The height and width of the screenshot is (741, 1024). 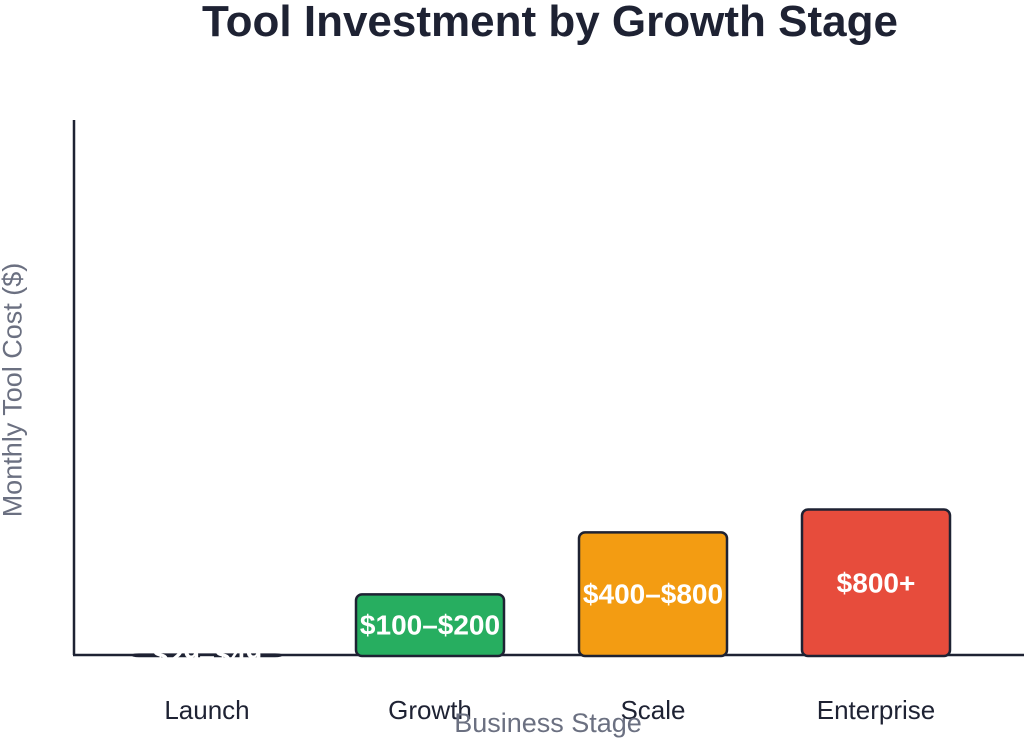 I want to click on bar-scale, so click(x=653, y=594).